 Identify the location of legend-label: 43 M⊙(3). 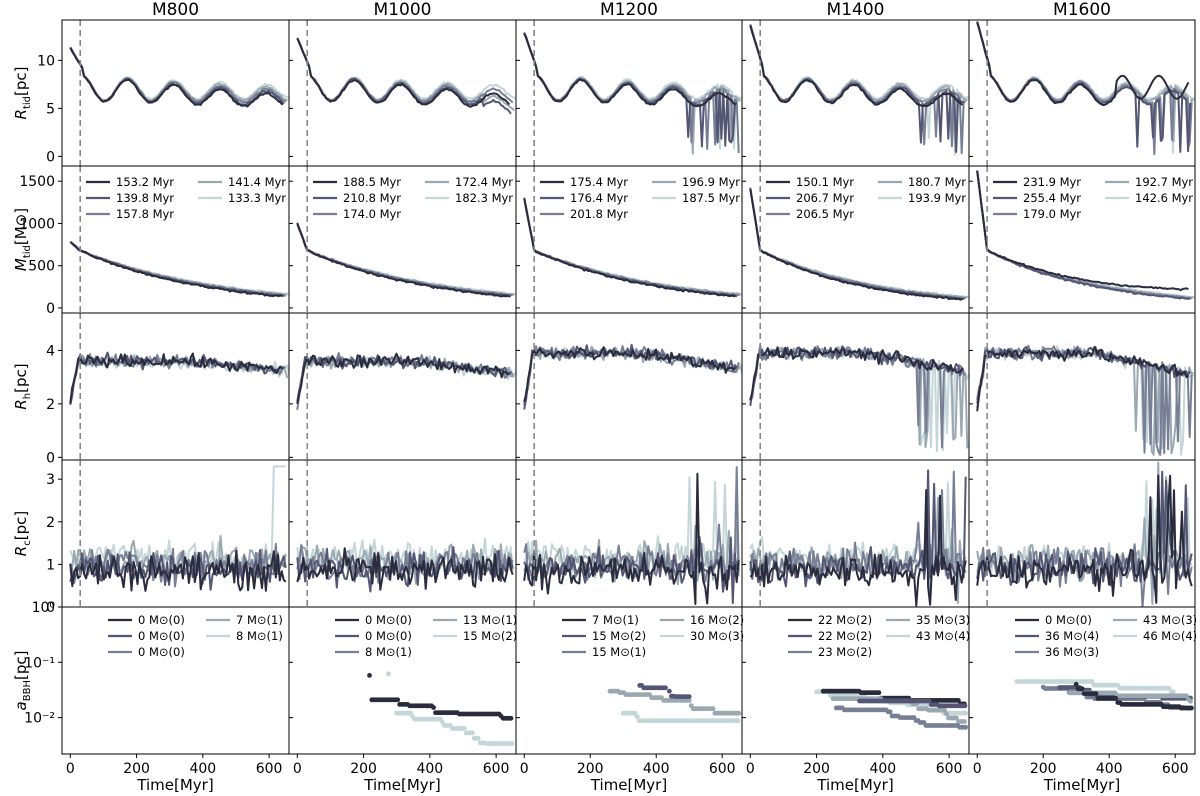
(1170, 620).